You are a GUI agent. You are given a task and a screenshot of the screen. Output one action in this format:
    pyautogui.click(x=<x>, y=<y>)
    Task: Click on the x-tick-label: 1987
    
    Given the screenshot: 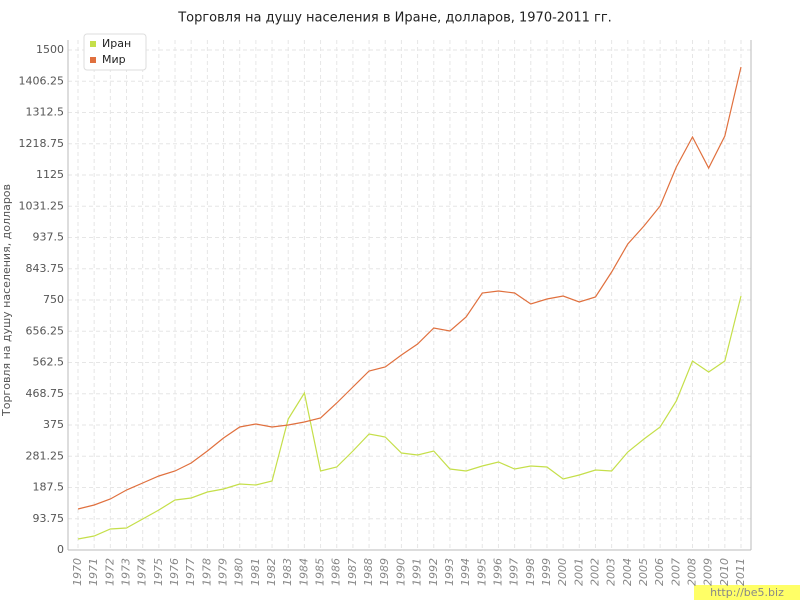 What is the action you would take?
    pyautogui.click(x=352, y=572)
    